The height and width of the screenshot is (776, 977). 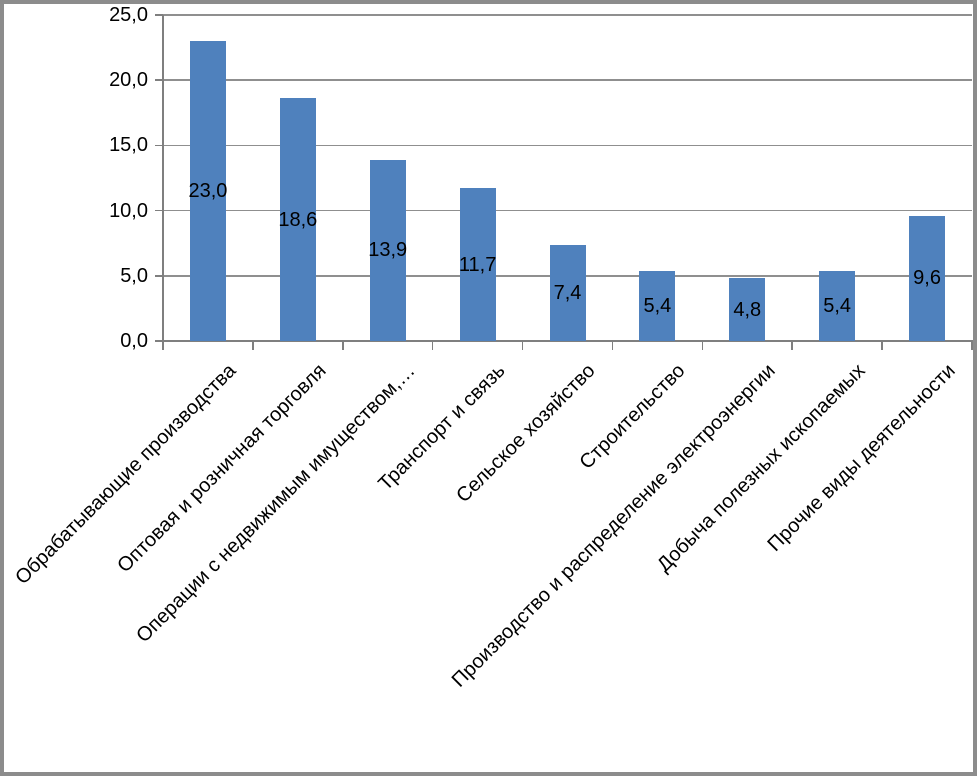 What do you see at coordinates (568, 341) in the screenshot?
I see `x-axis-line` at bounding box center [568, 341].